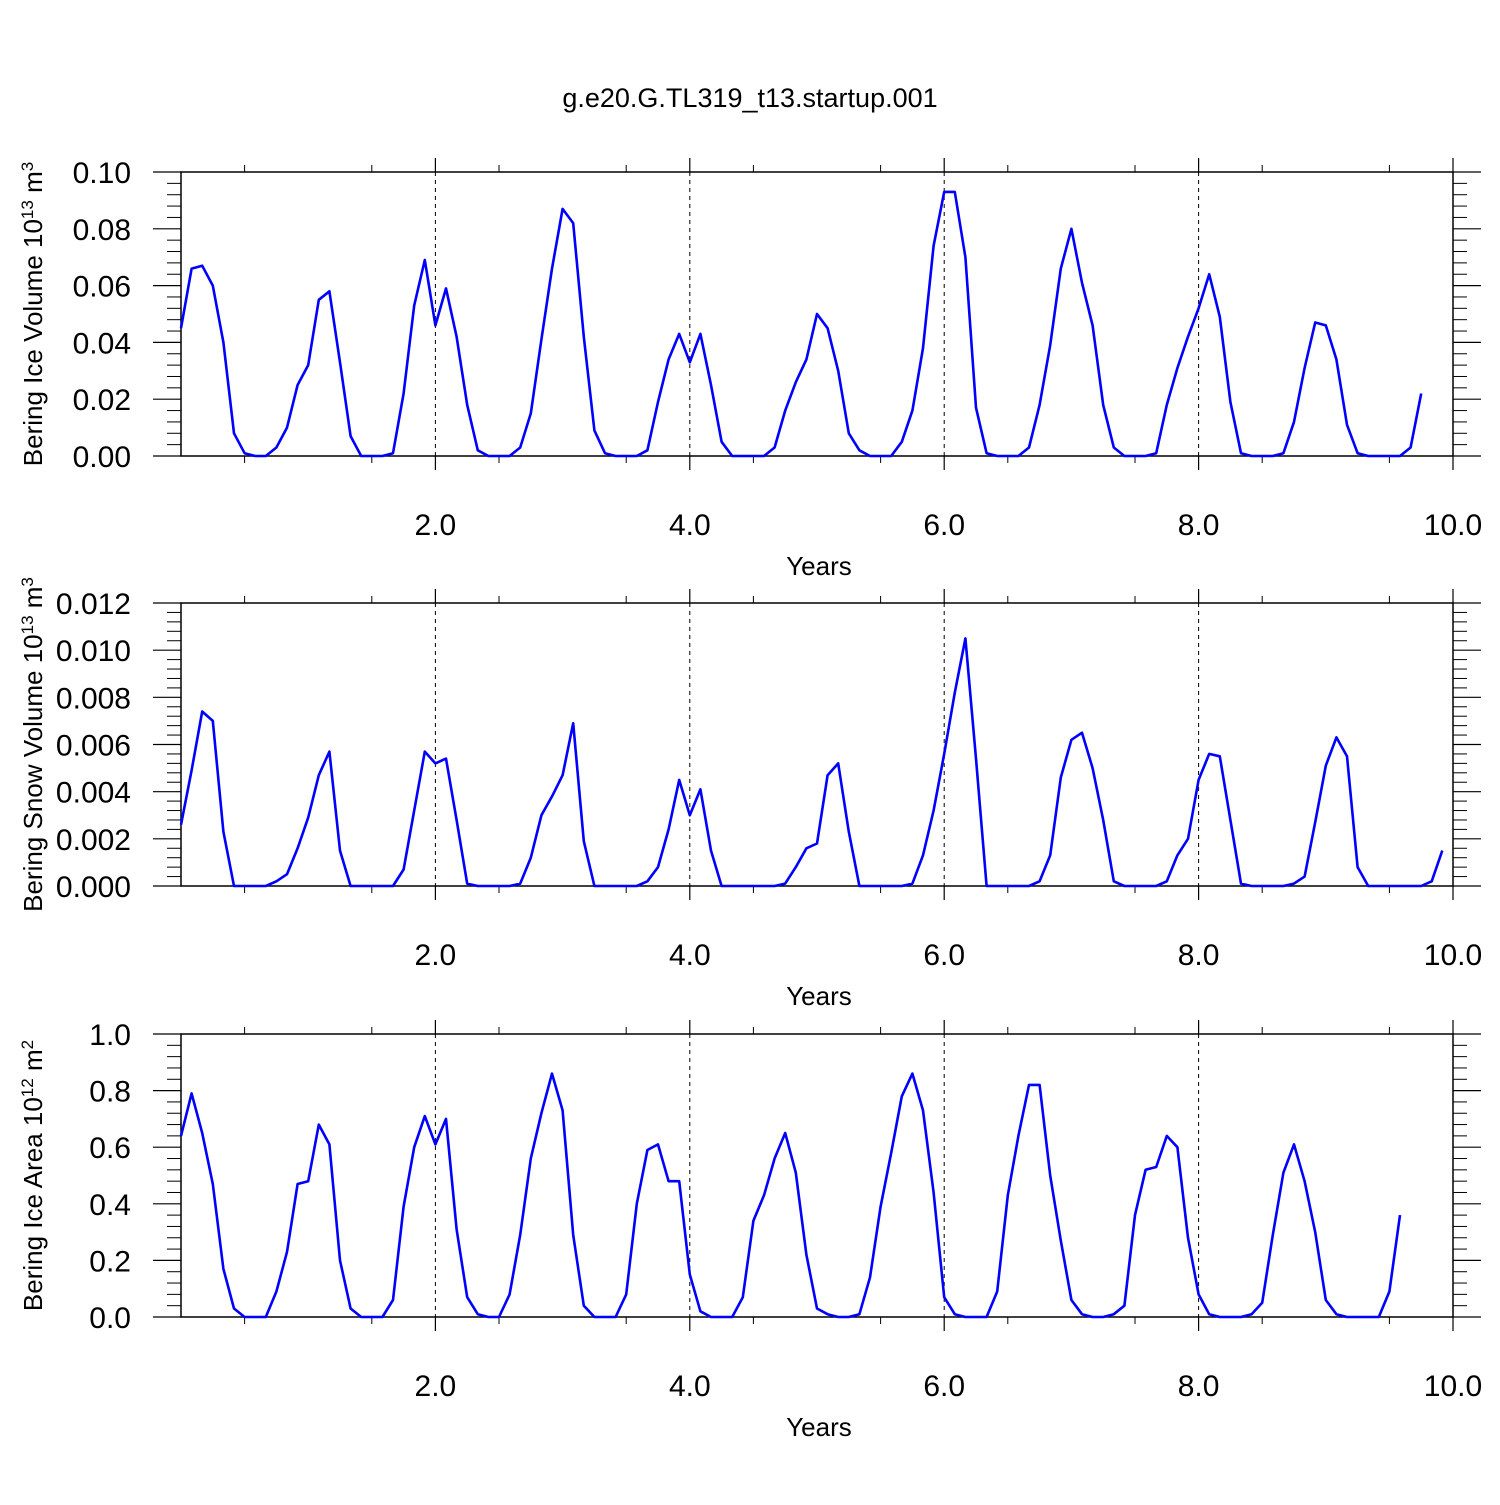 The width and height of the screenshot is (1500, 1505). Describe the element at coordinates (110, 1205) in the screenshot. I see `chart3-y-tick-label: 0.4` at that location.